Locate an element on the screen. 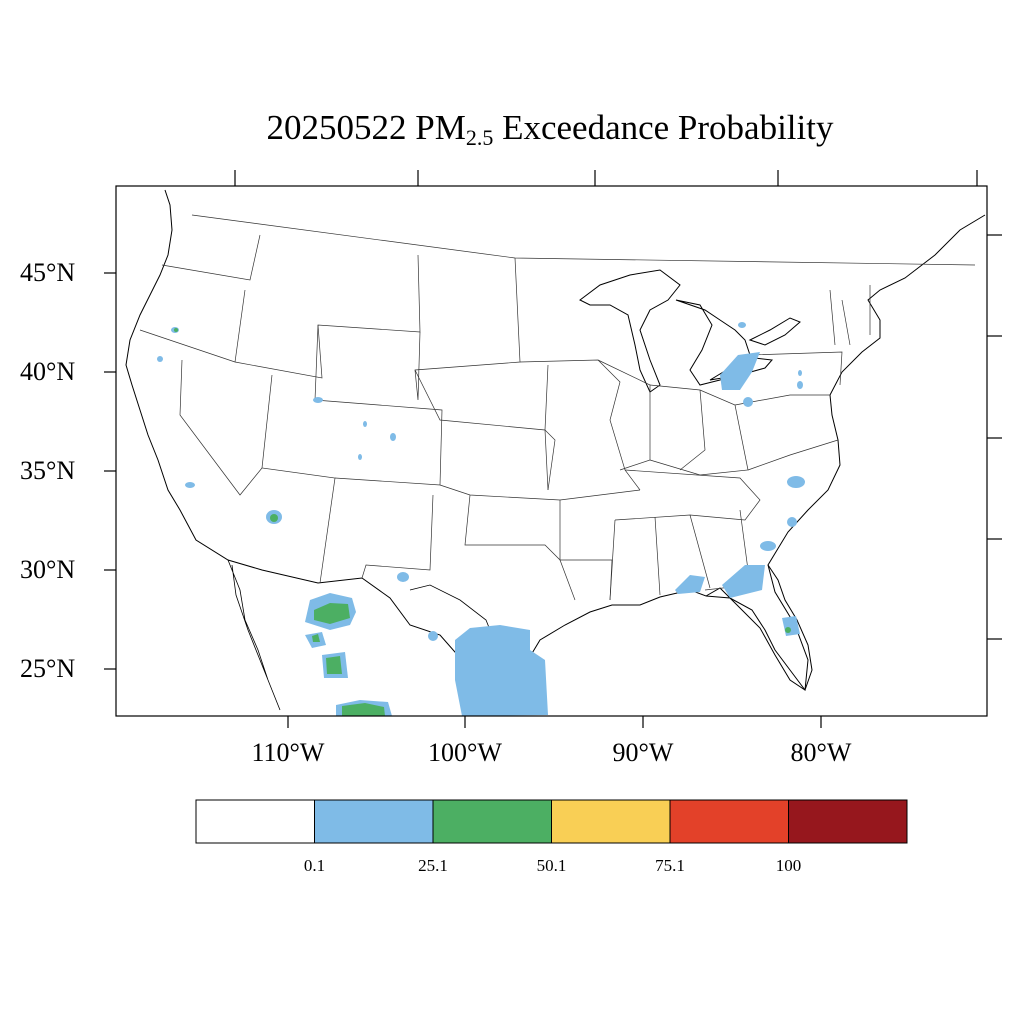 The height and width of the screenshot is (1024, 1024). lat-label-45: 45°N is located at coordinates (48, 272).